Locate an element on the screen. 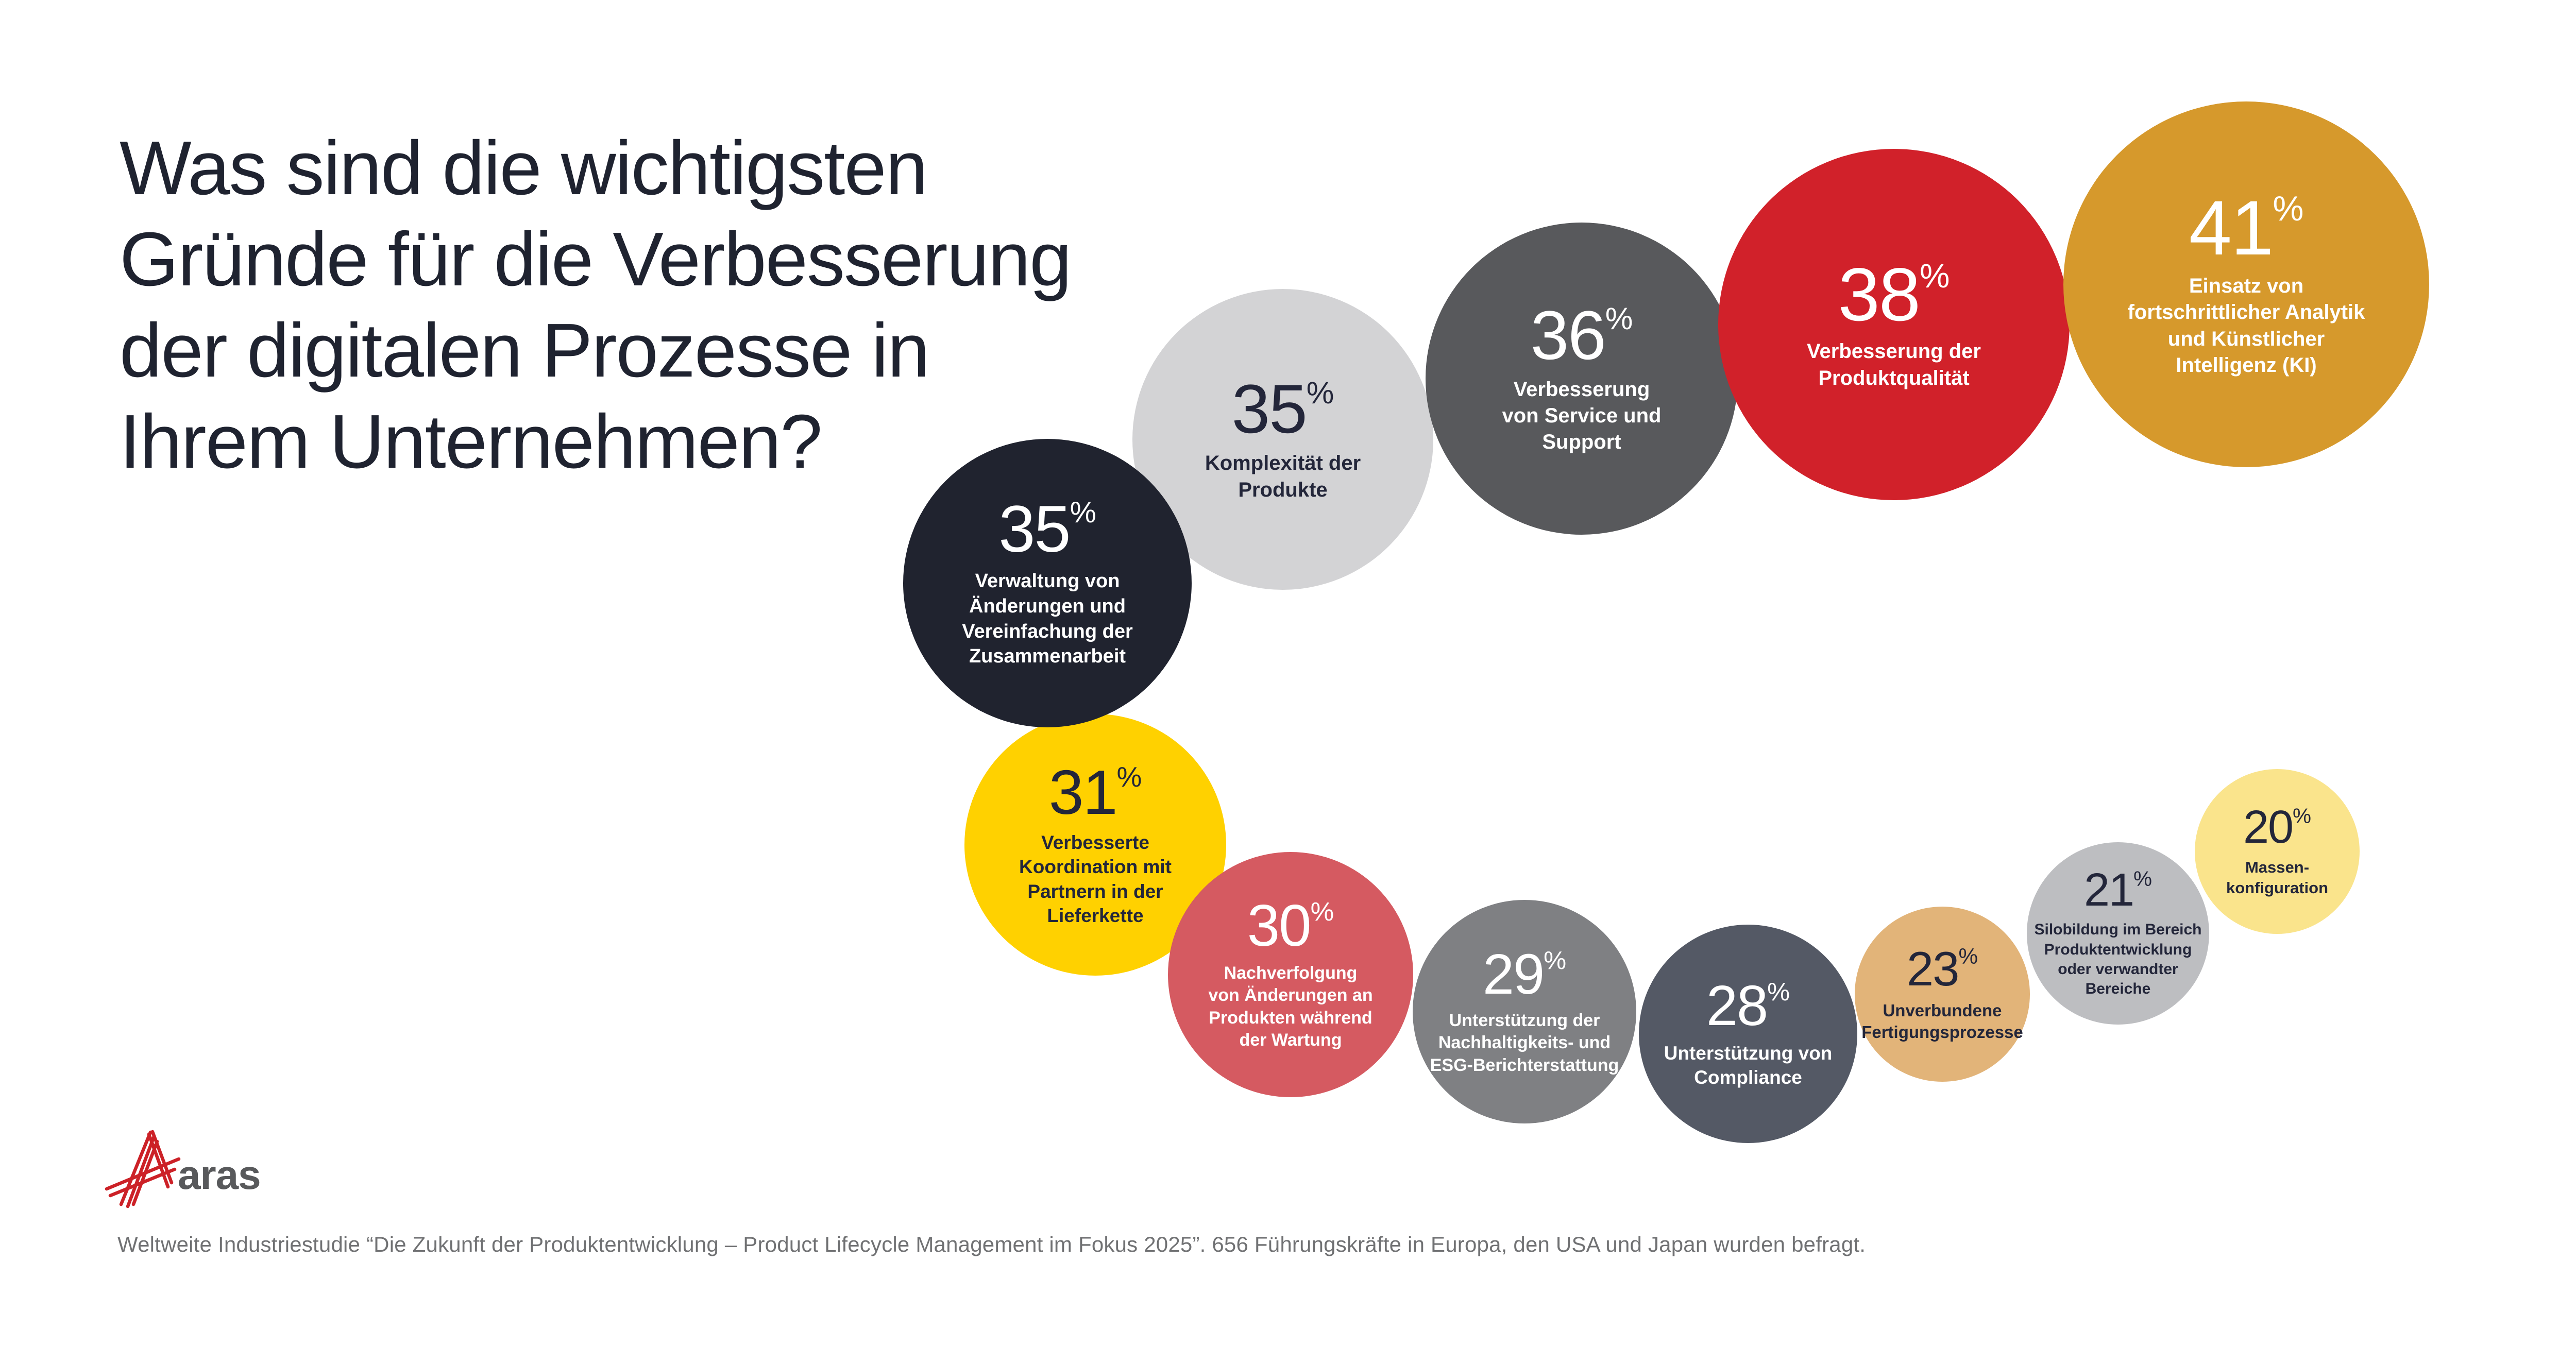 This screenshot has height=1346, width=2576. bubble-label-line: Verbesserung is located at coordinates (1581, 389).